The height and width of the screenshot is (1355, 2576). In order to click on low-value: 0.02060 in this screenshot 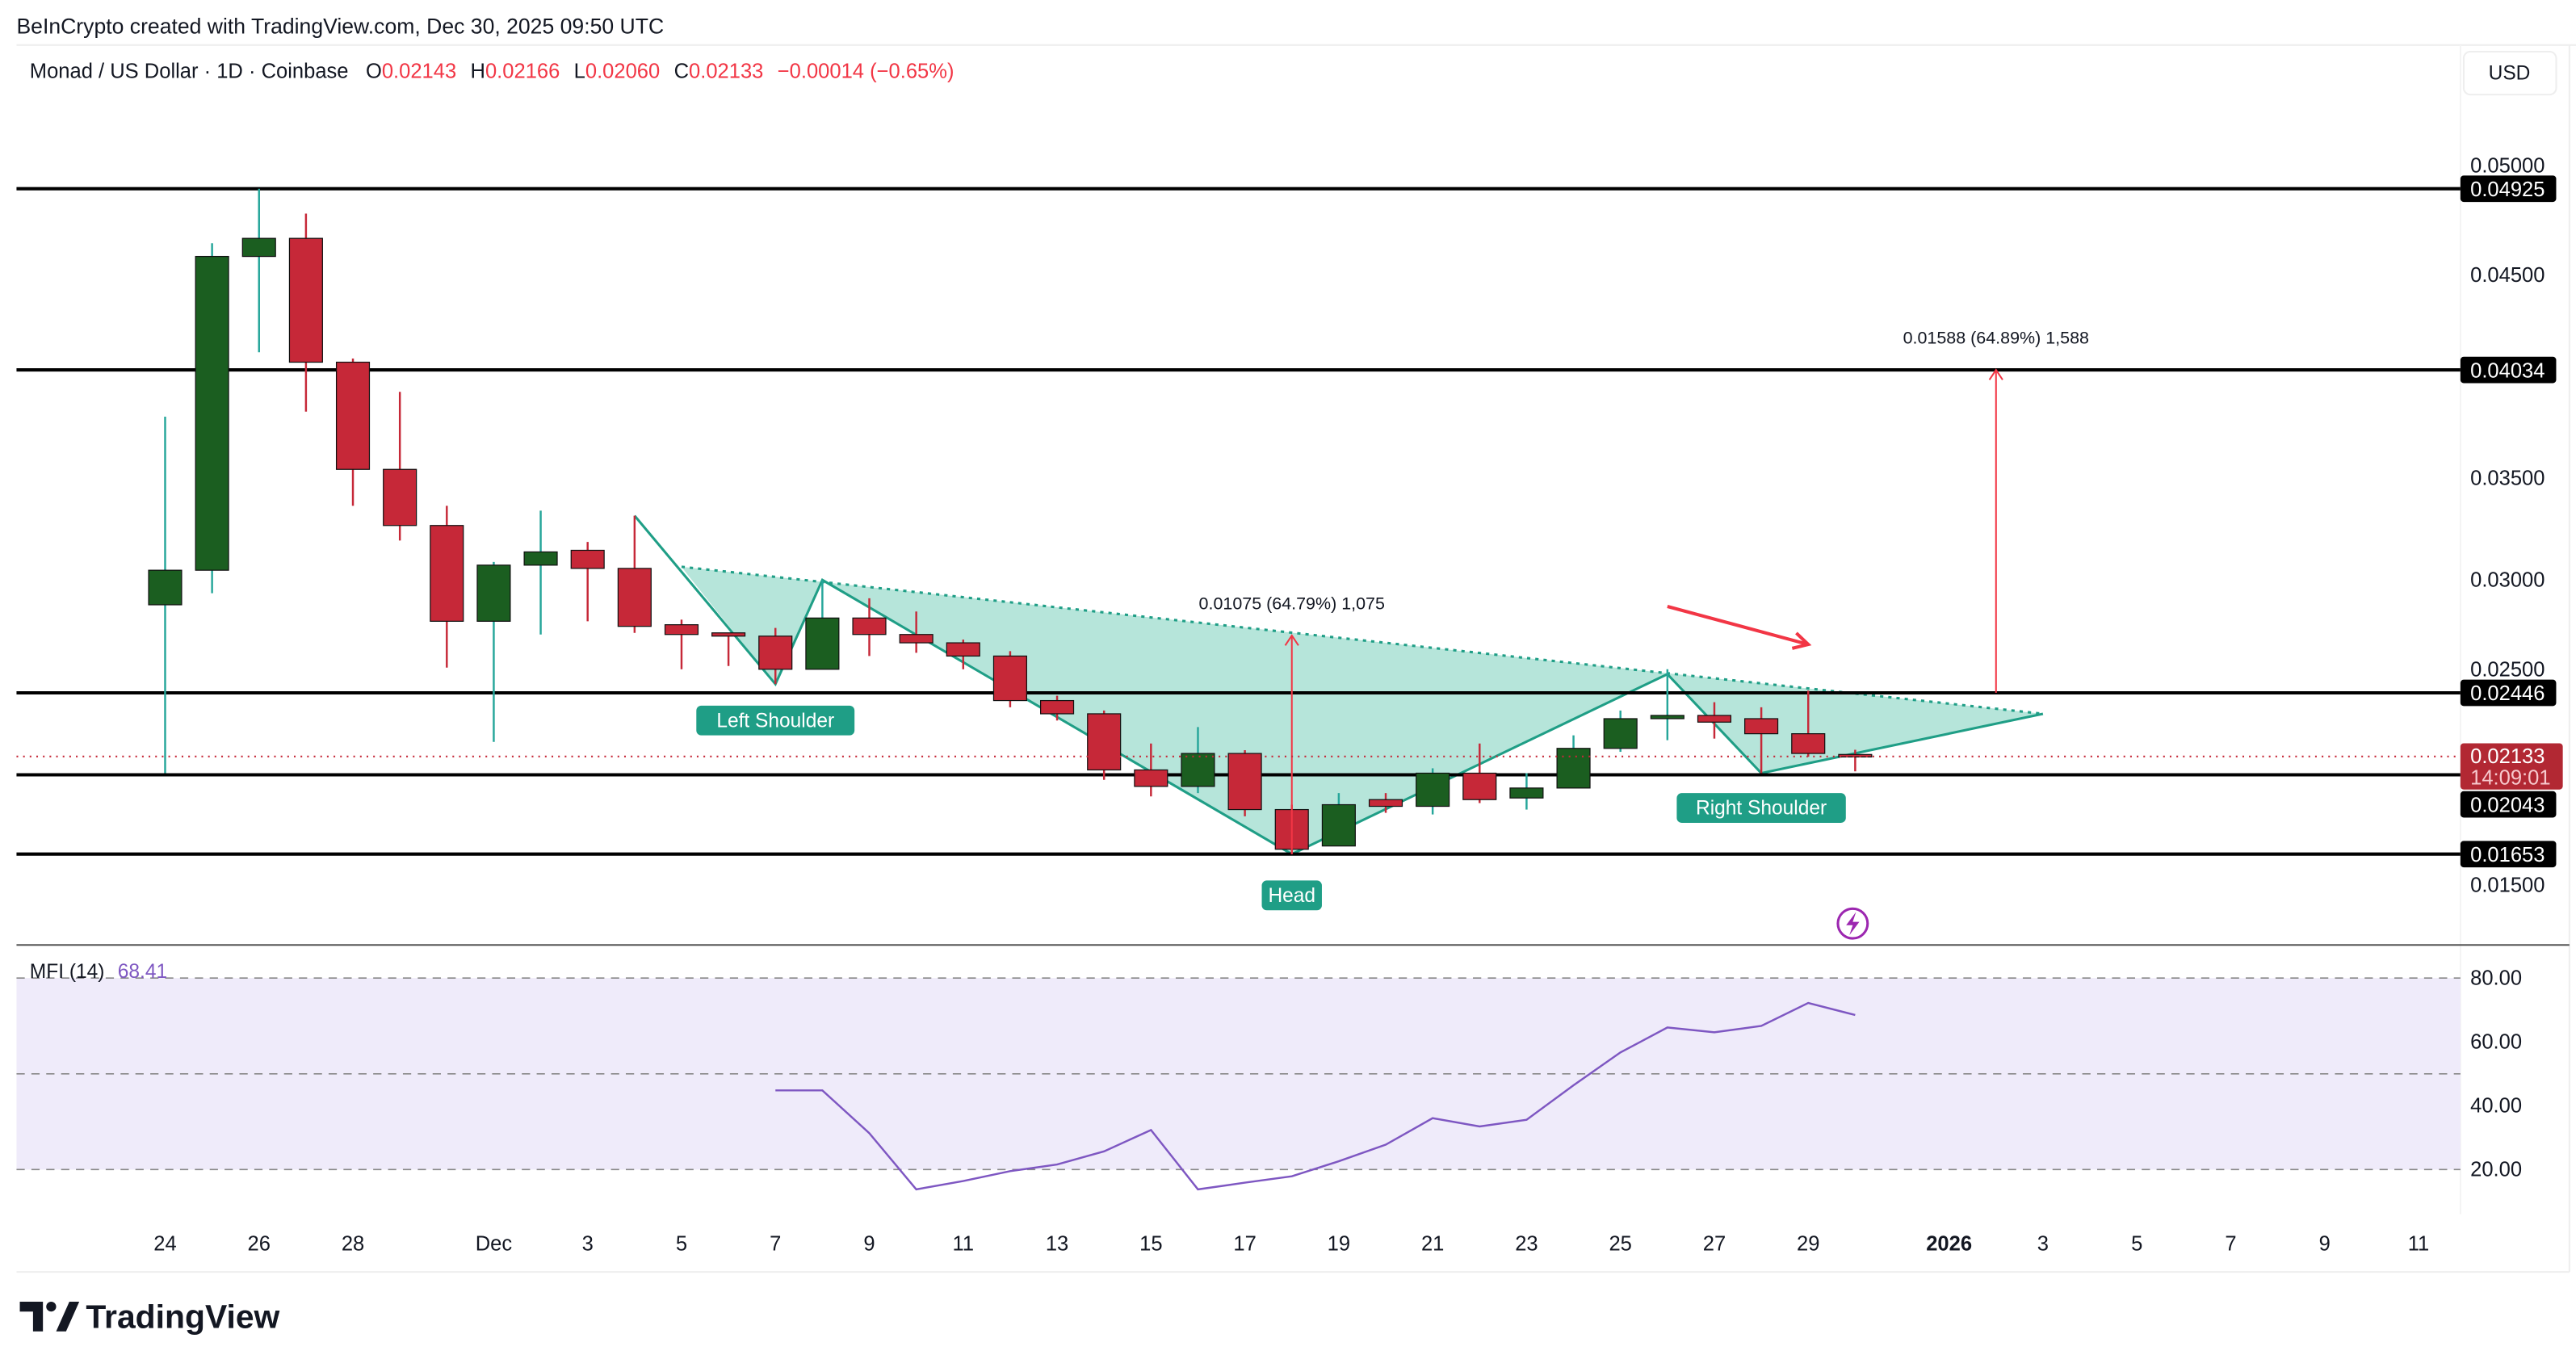, I will do `click(622, 72)`.